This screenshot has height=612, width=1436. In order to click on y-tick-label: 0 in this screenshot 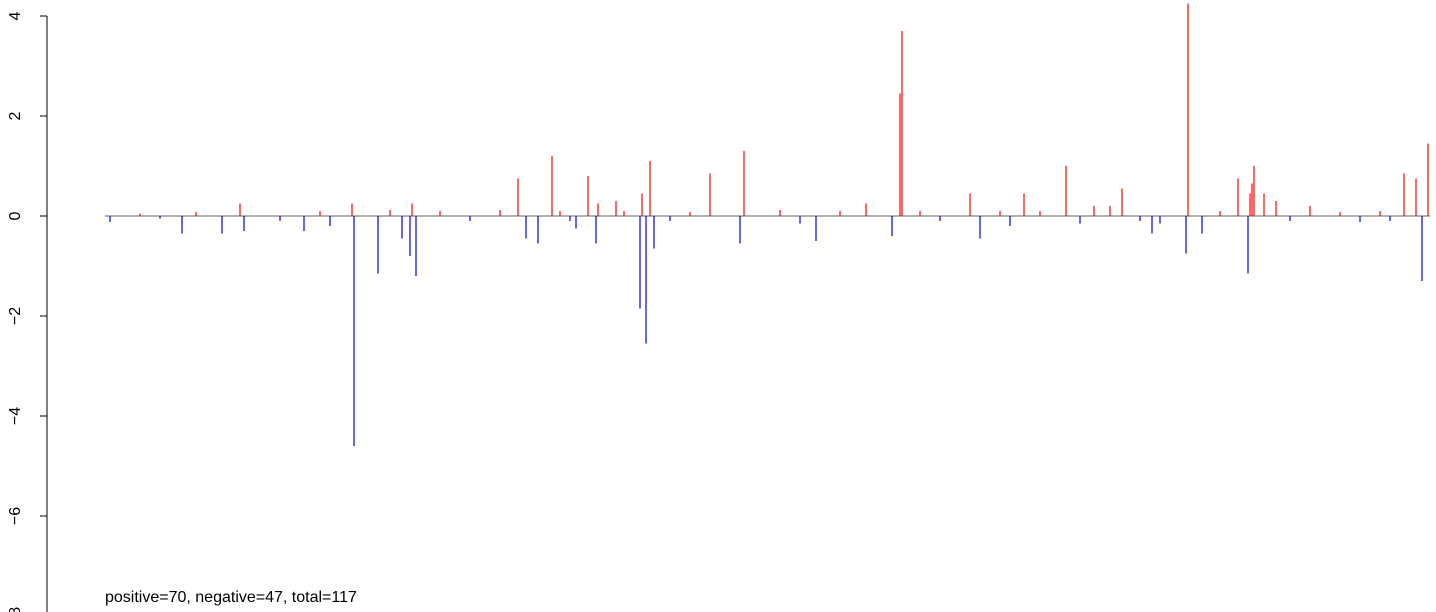, I will do `click(15, 215)`.